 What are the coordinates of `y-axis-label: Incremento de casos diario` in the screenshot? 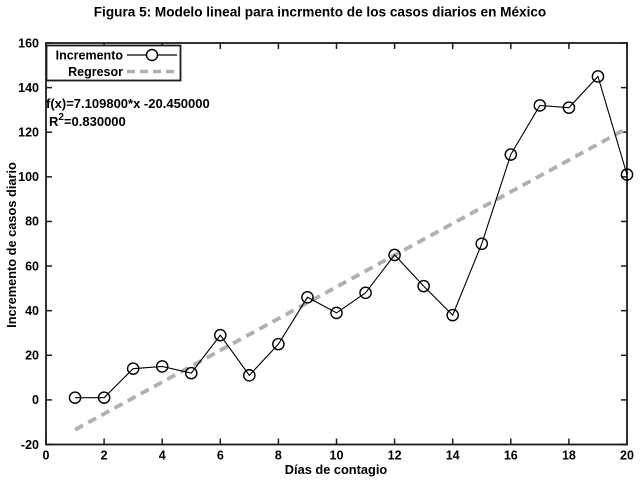 It's located at (11, 245).